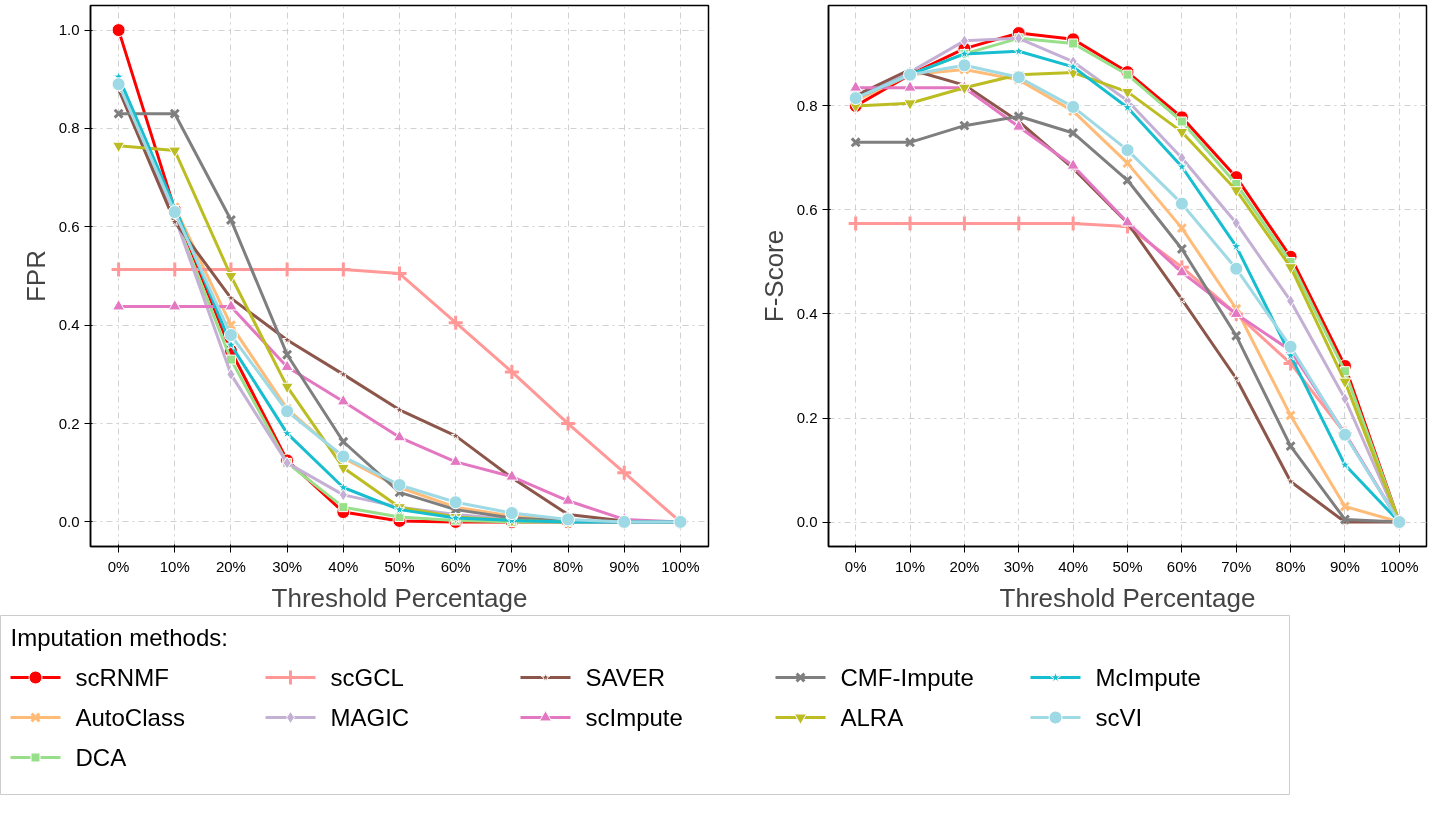  Describe the element at coordinates (1119, 717) in the screenshot. I see `legend-label: scVI` at that location.